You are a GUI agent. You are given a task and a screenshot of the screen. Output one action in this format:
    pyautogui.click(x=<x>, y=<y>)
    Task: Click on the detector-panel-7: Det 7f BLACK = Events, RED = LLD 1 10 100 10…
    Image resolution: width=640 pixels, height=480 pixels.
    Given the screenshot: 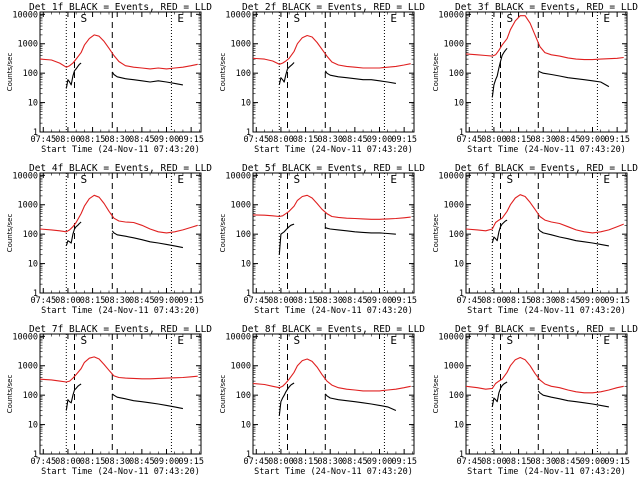 What is the action you would take?
    pyautogui.click(x=109, y=400)
    